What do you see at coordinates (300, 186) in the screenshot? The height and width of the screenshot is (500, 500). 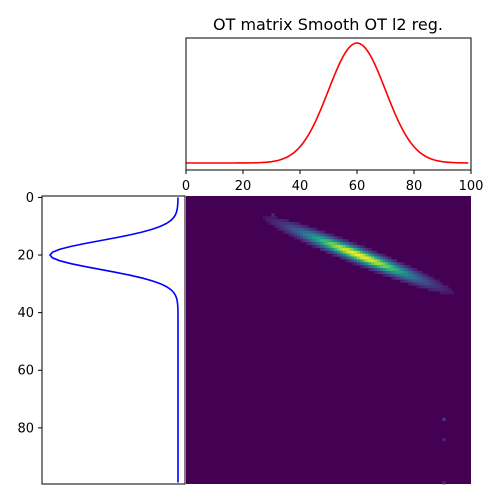 I see `x-tick-label: 40` at bounding box center [300, 186].